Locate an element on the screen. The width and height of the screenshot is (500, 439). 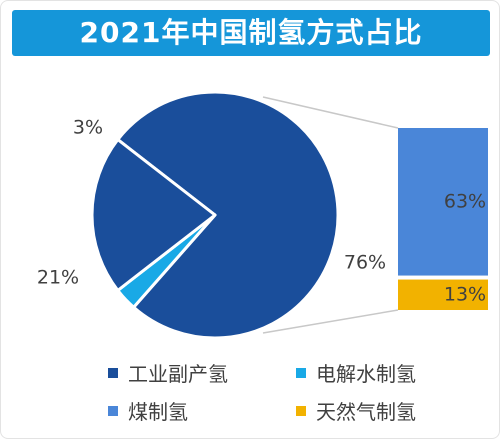
pie-label-coal-gas: 21% is located at coordinates (58, 278).